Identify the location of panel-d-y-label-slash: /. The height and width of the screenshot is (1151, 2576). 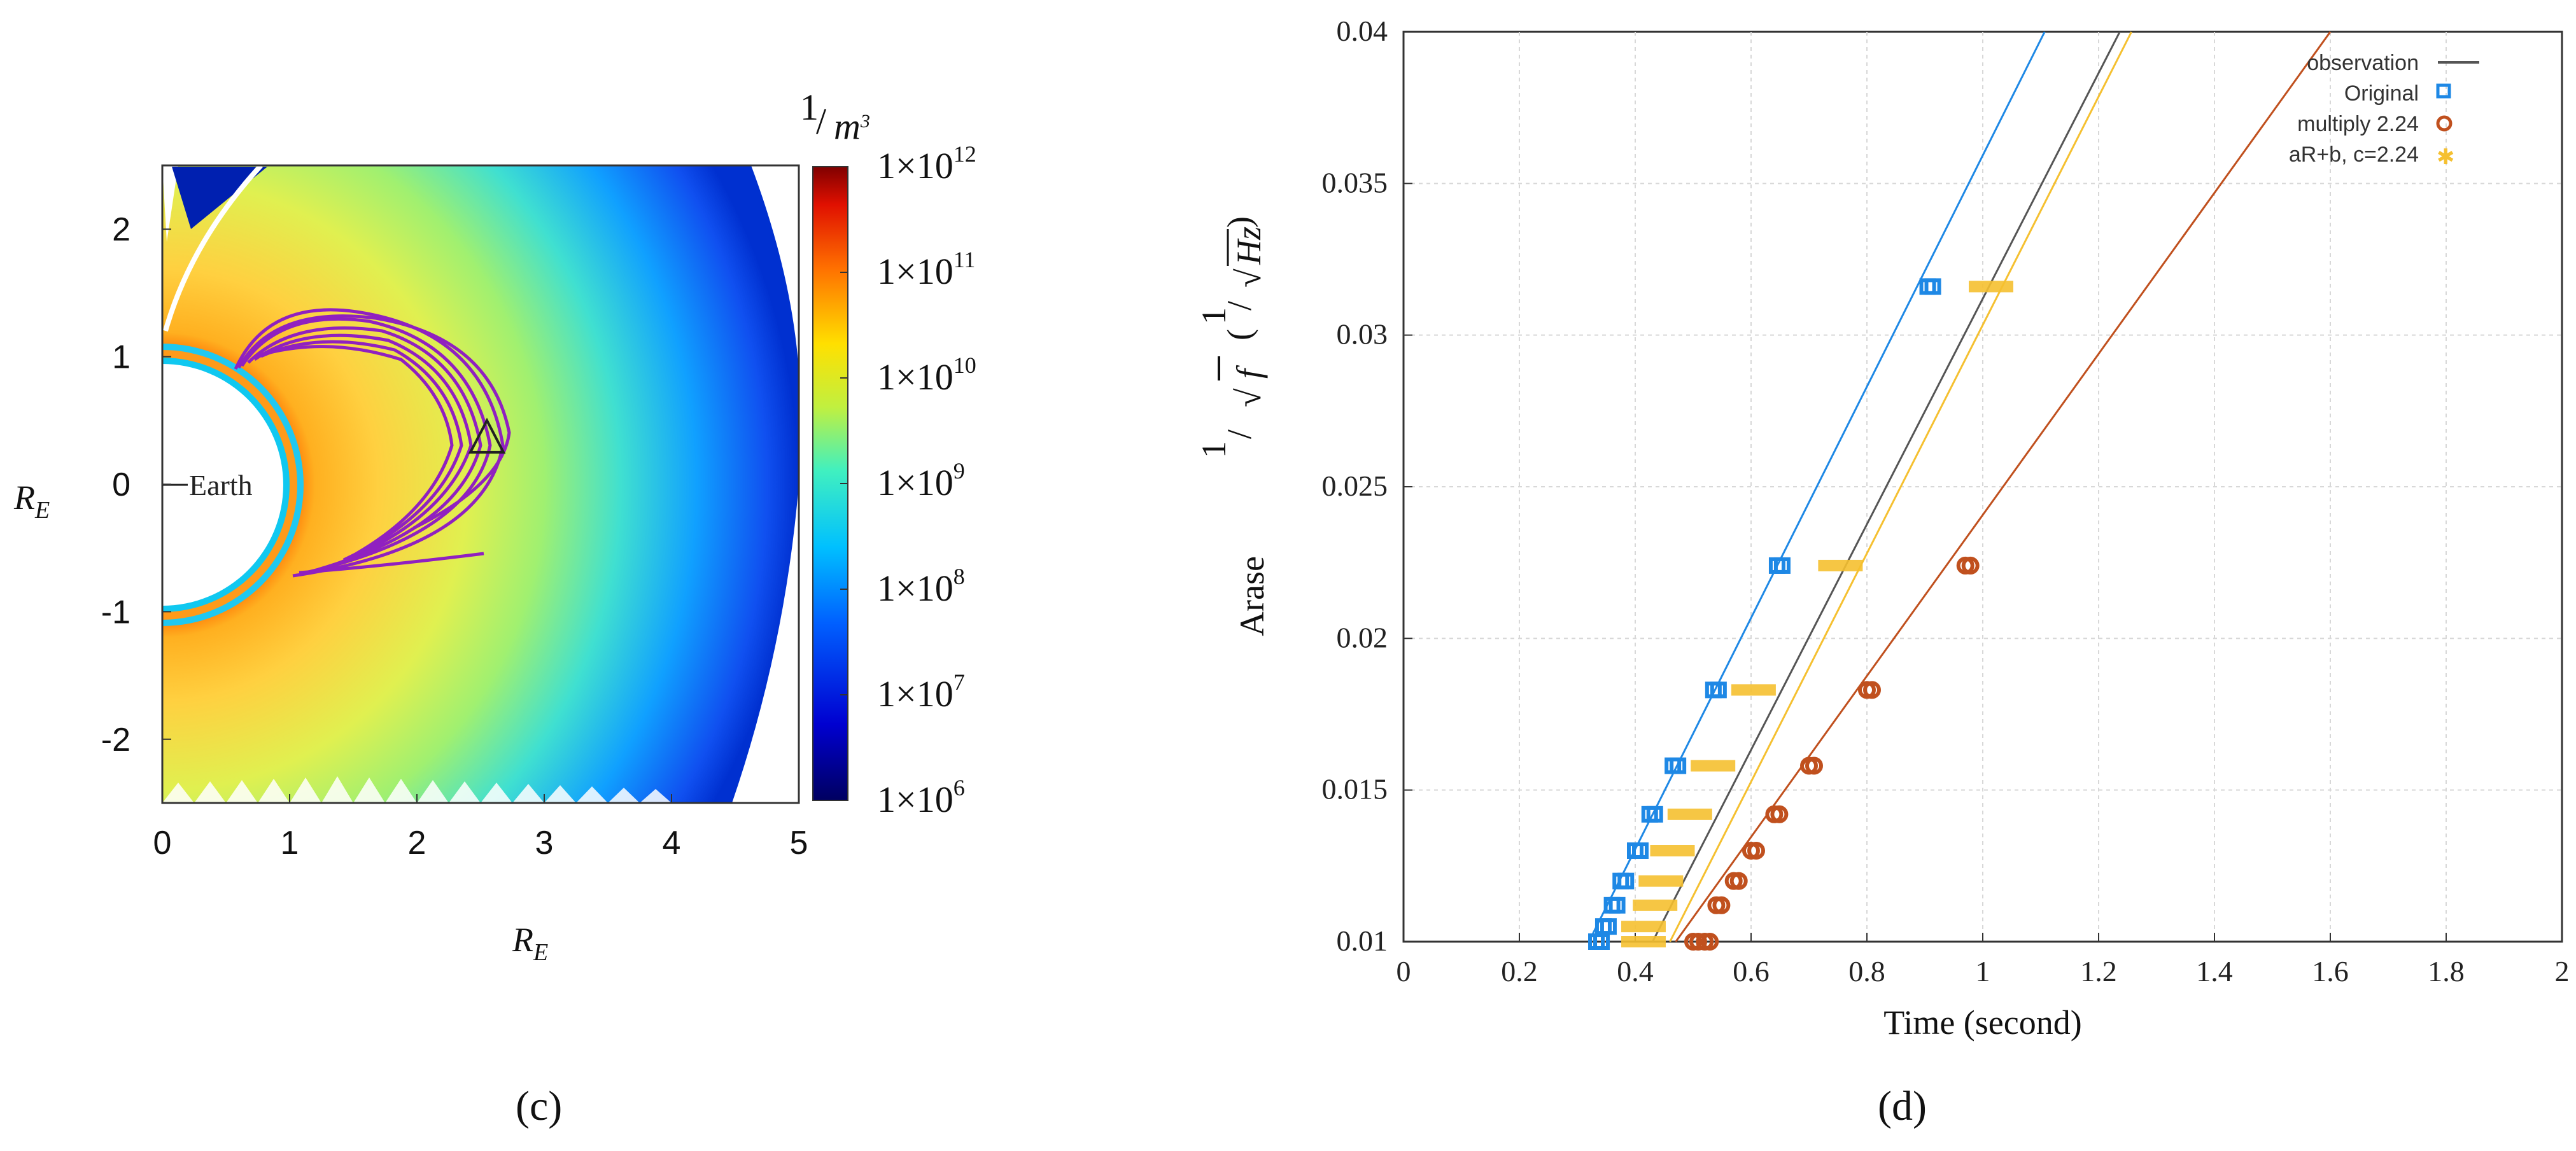
(1239, 434).